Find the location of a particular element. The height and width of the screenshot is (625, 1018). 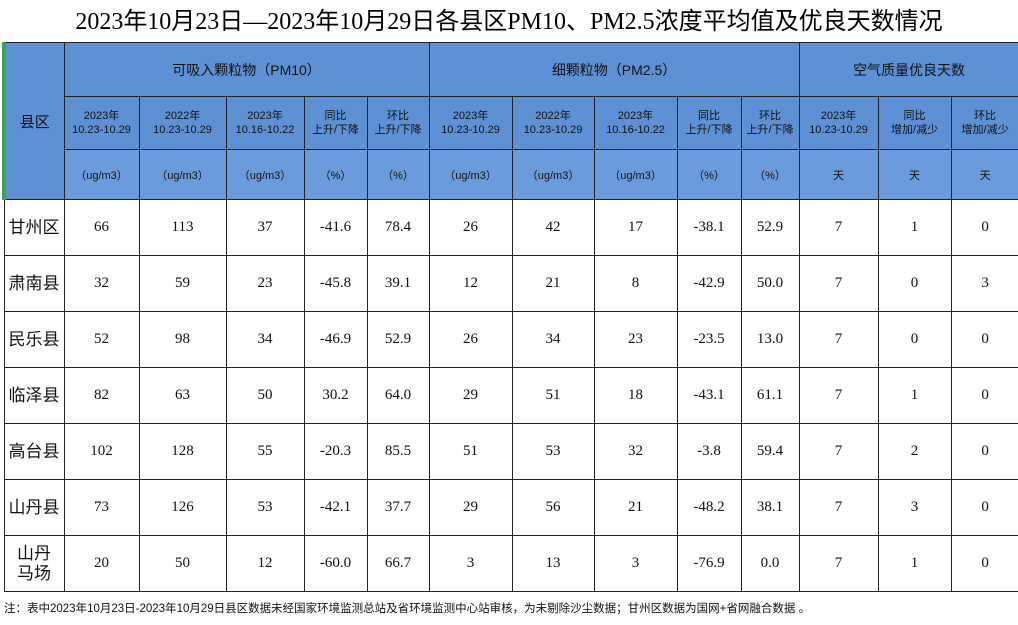

period-header: 同比 增加/减少 is located at coordinates (914, 123).